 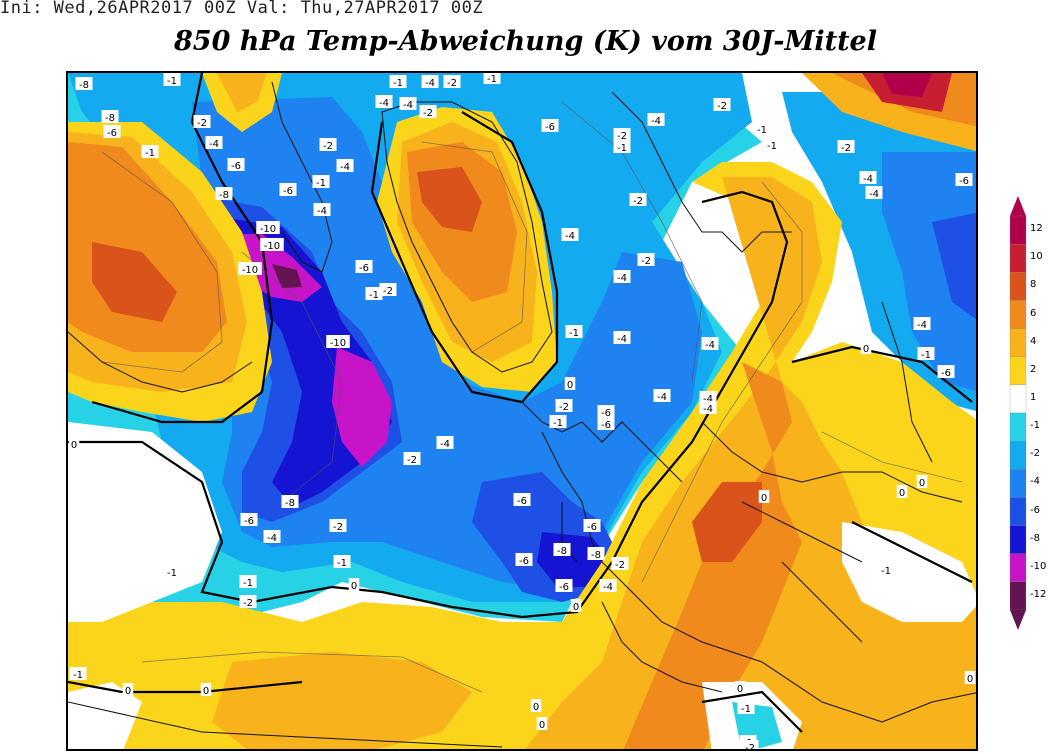 What do you see at coordinates (1033, 341) in the screenshot?
I see `colorbar-label: 4` at bounding box center [1033, 341].